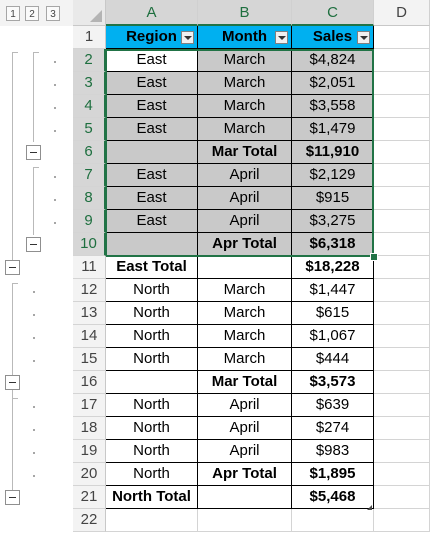  I want to click on cell-sales: $1,067, so click(333, 336).